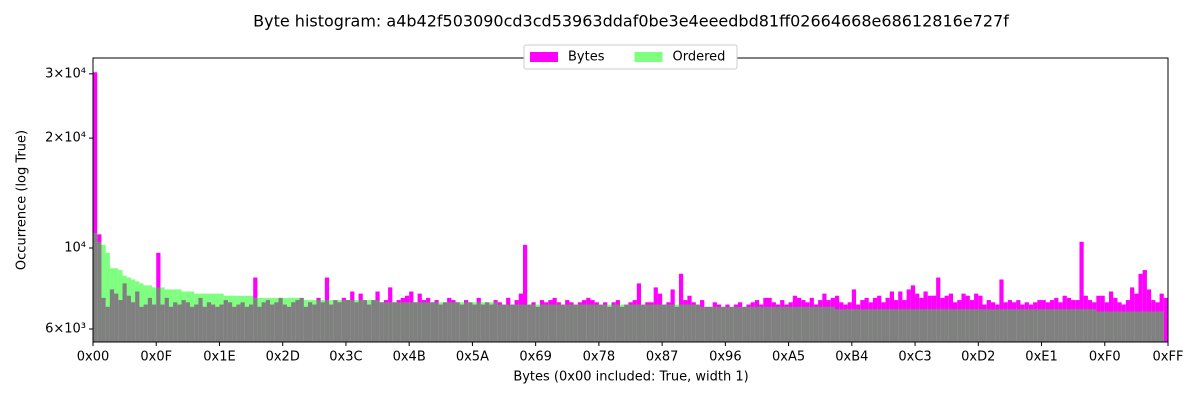  I want to click on legend-label: Ordered, so click(698, 57).